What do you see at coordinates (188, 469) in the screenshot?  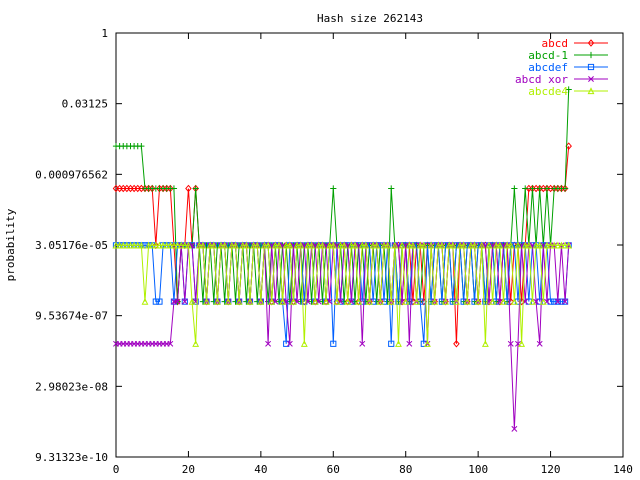 I see `x-tick-label: 20` at bounding box center [188, 469].